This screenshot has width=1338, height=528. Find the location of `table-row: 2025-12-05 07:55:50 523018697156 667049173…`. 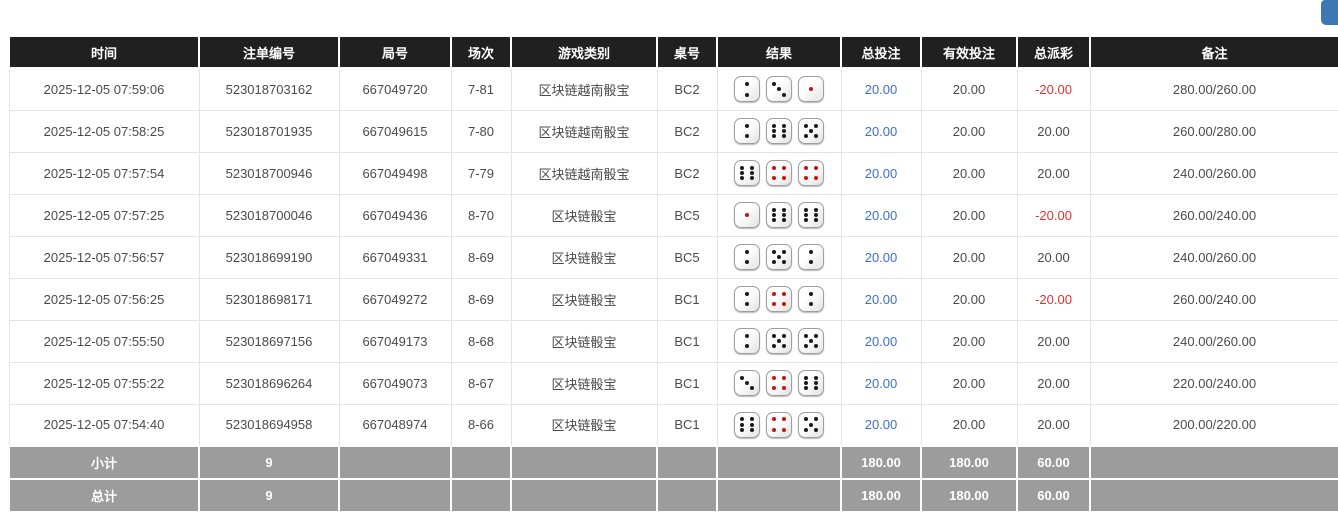

table-row: 2025-12-05 07:55:50 523018697156 667049173… is located at coordinates (673, 341).